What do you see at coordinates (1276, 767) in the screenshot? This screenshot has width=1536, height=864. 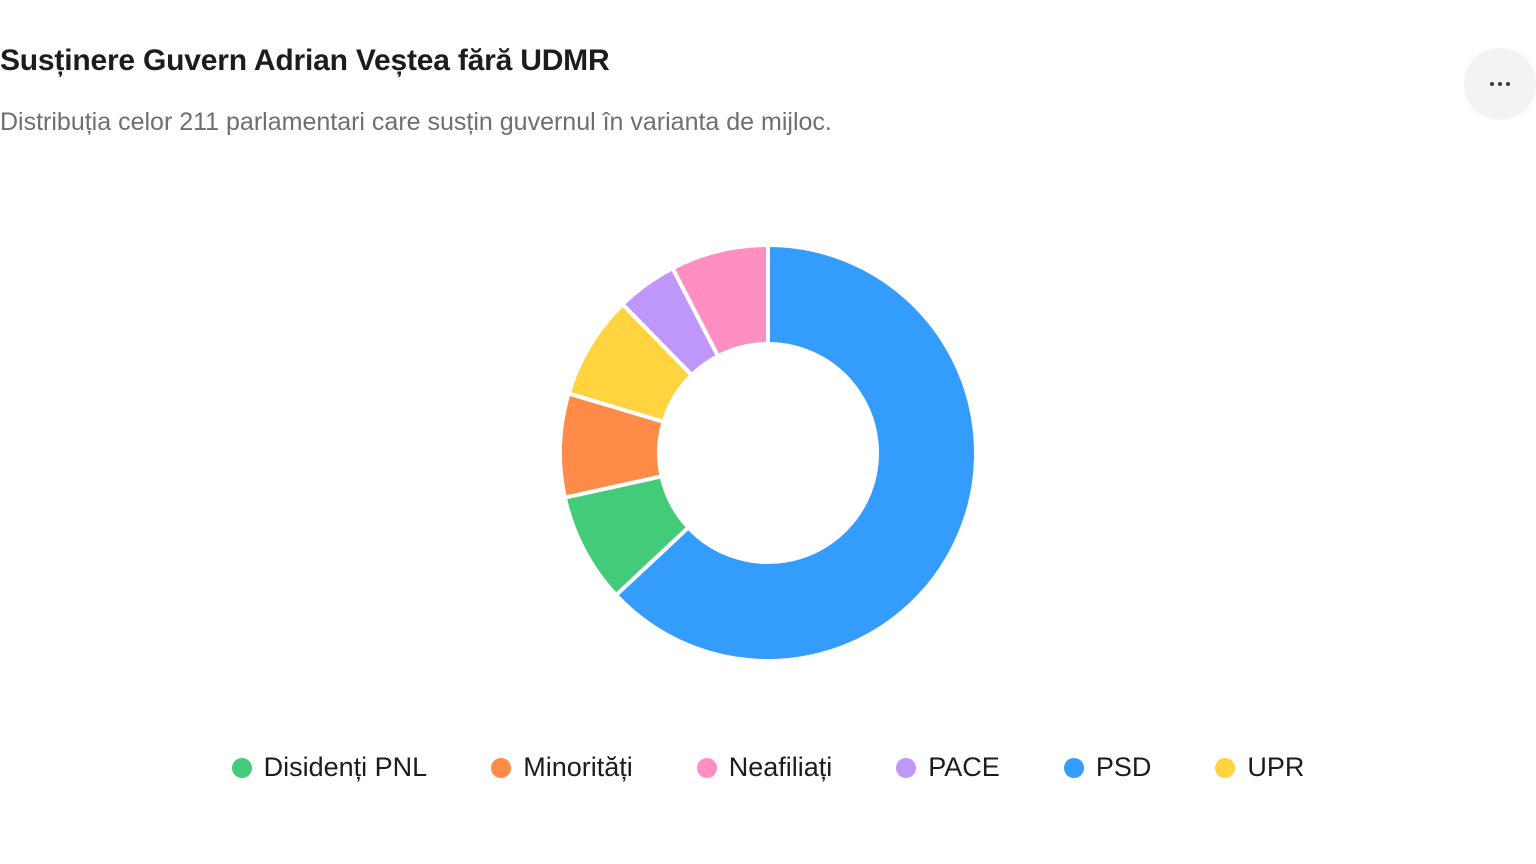 I see `legend-label: UPR` at bounding box center [1276, 767].